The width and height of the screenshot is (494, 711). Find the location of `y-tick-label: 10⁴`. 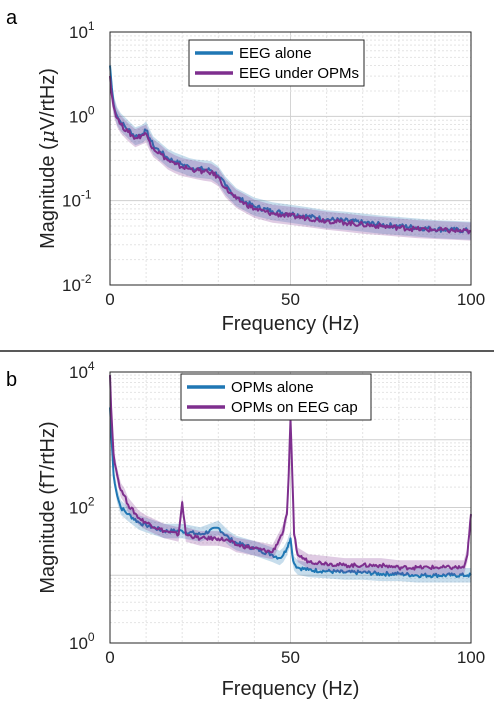

y-tick-label: 10⁴ is located at coordinates (82, 370).